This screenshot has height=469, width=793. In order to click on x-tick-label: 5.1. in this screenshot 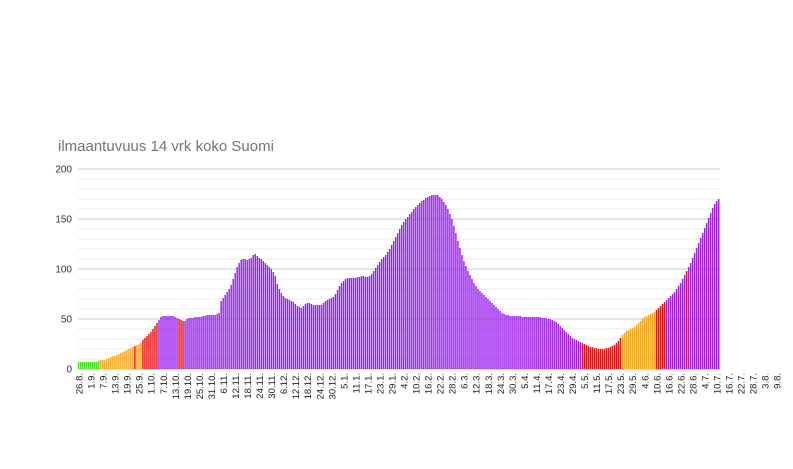, I will do `click(344, 381)`.